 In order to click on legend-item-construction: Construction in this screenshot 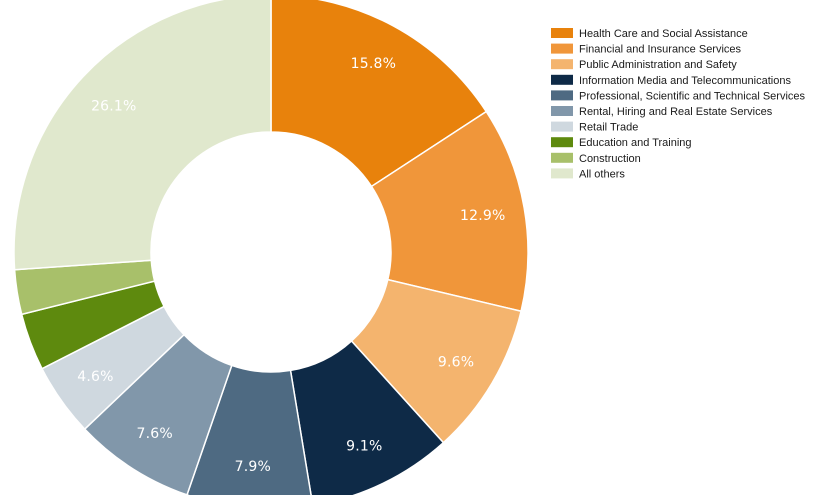, I will do `click(596, 158)`.